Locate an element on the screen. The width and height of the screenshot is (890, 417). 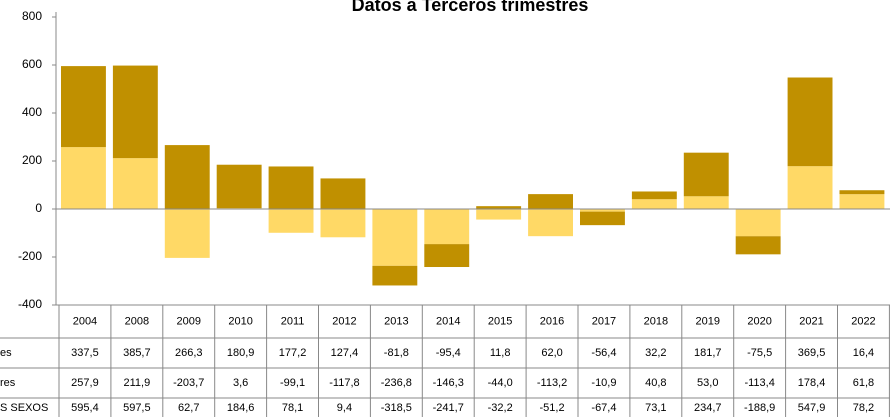
x-tick-label: 2014 is located at coordinates (448, 321).